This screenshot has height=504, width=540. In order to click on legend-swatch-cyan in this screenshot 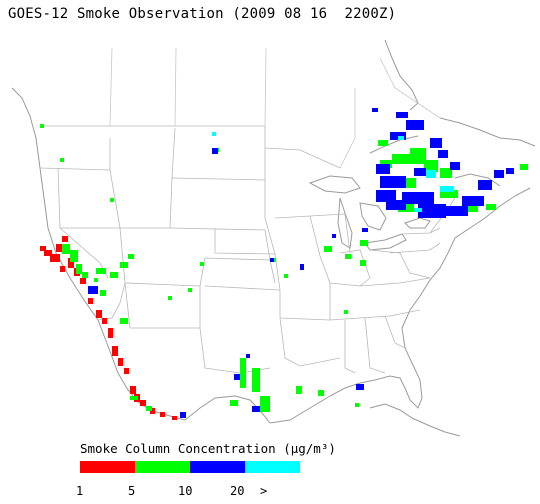, I will do `click(272, 467)`.